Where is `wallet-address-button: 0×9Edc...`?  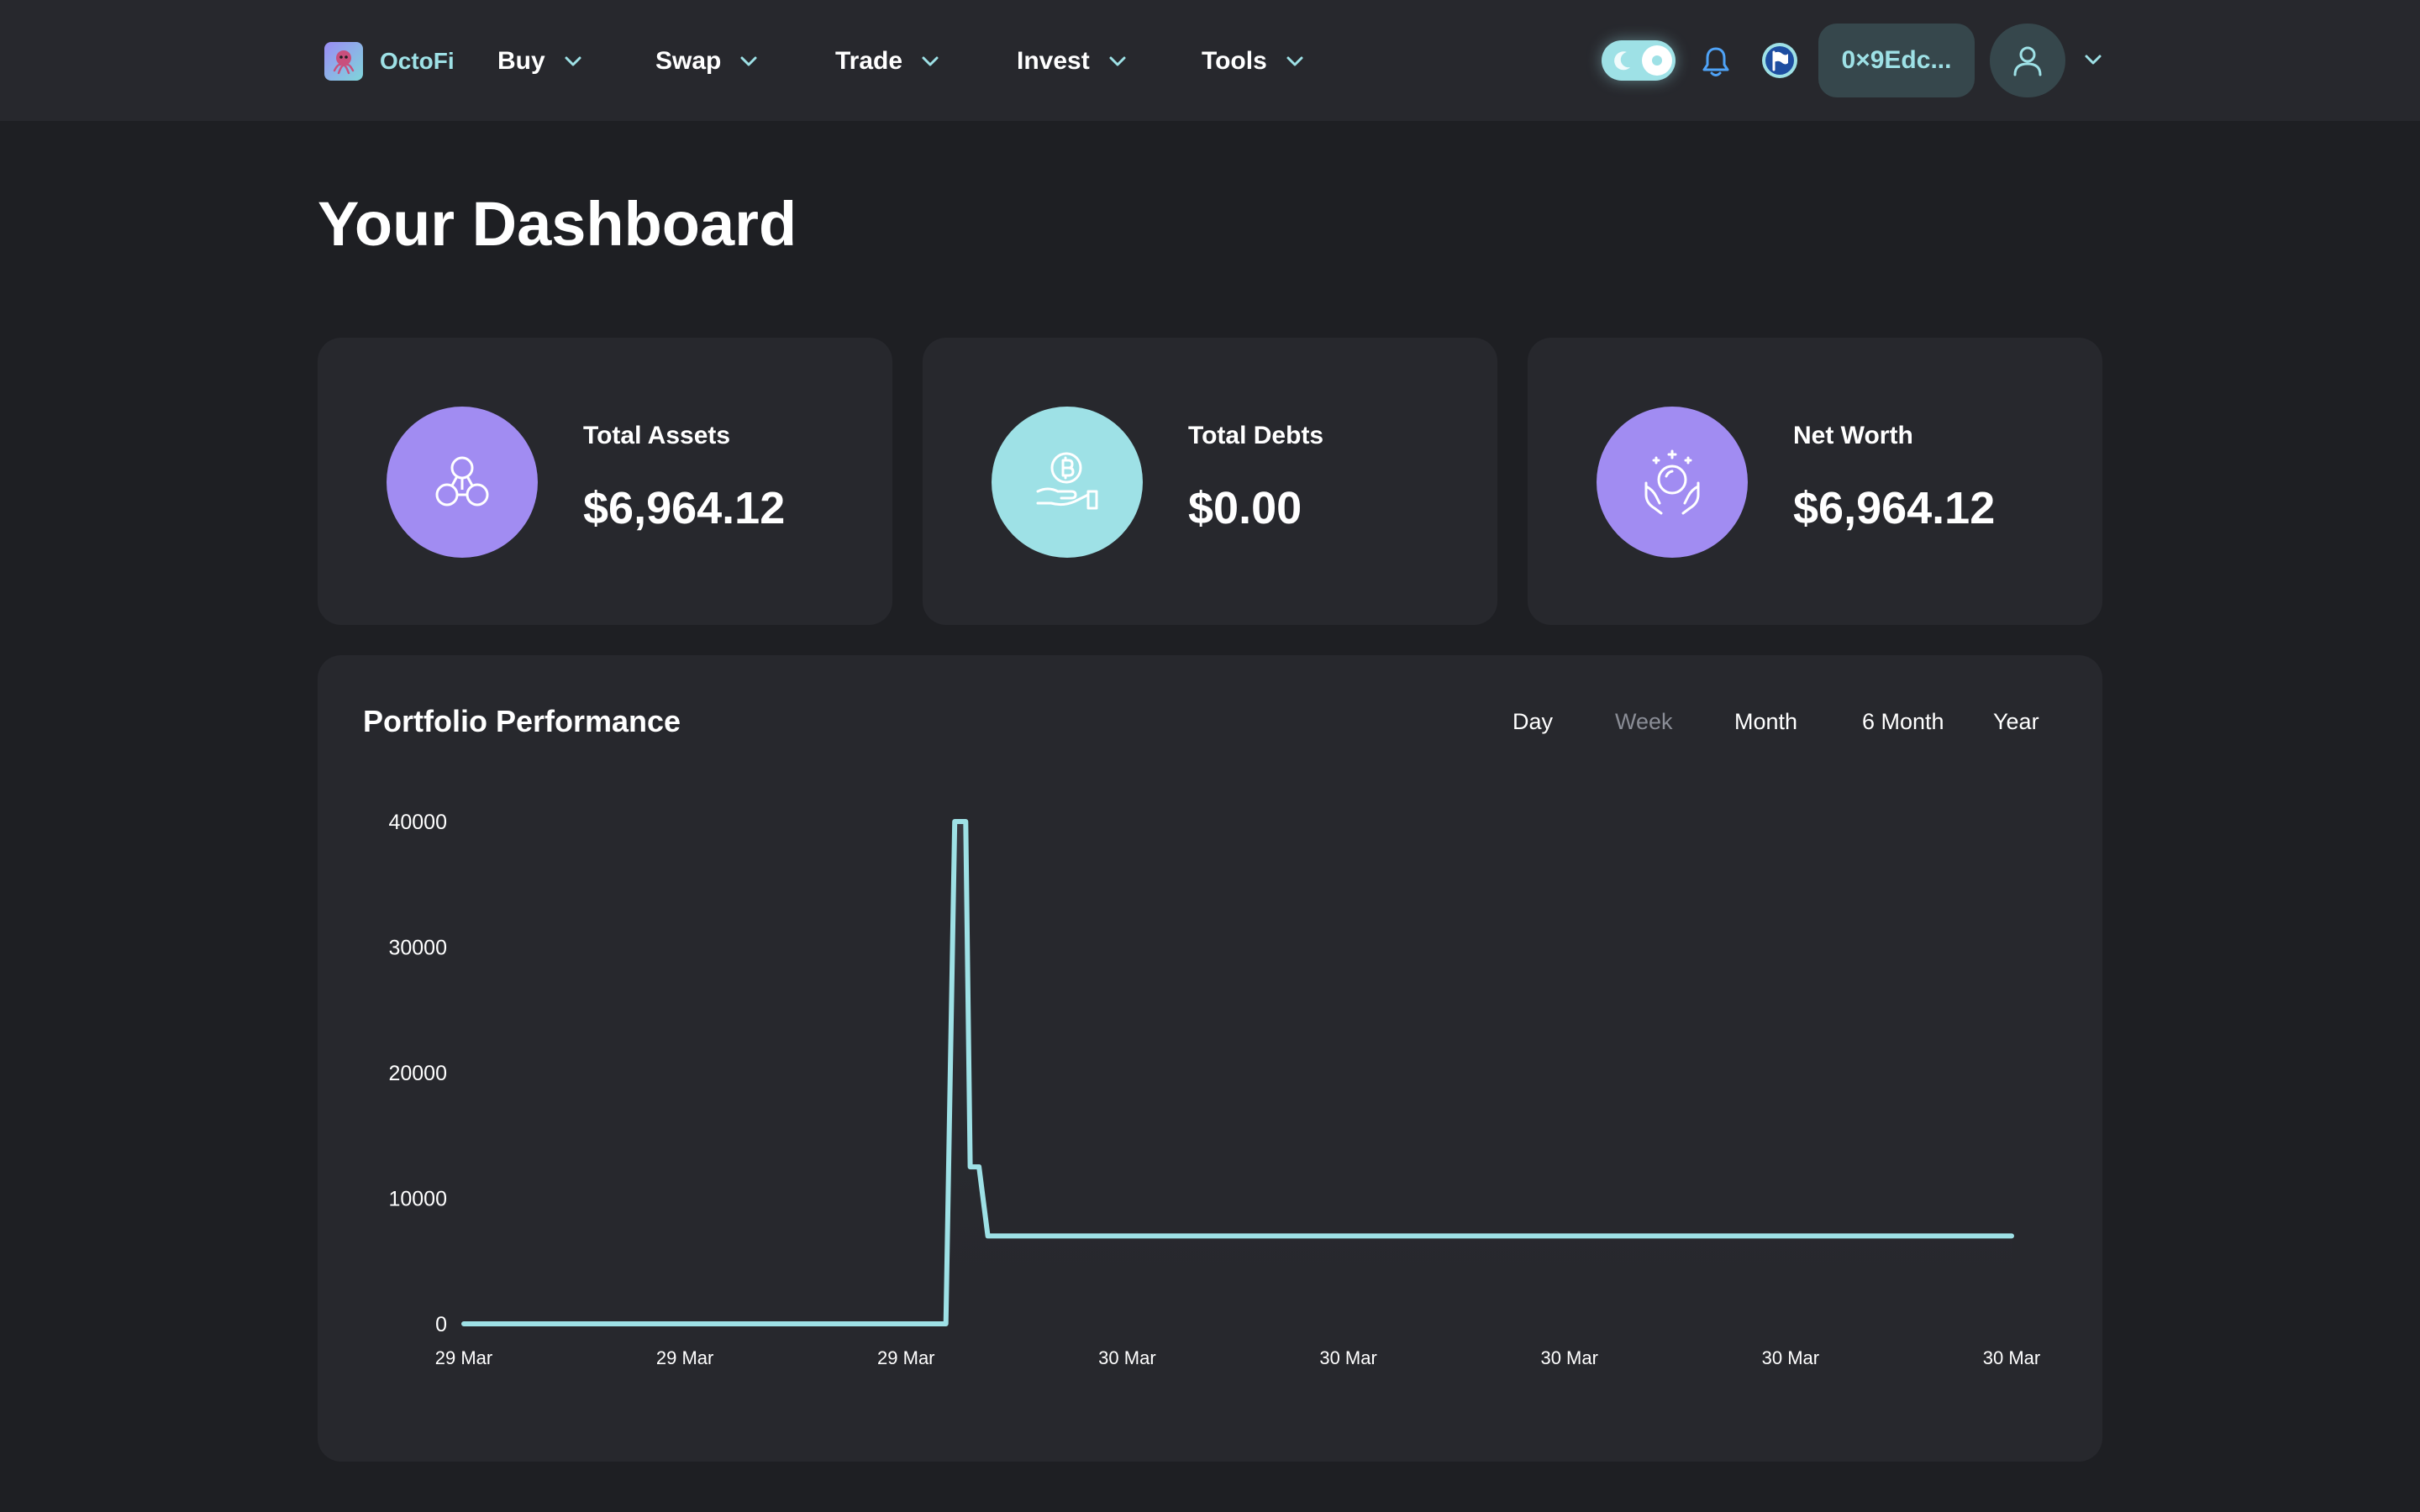 wallet-address-button: 0×9Edc... is located at coordinates (1896, 60).